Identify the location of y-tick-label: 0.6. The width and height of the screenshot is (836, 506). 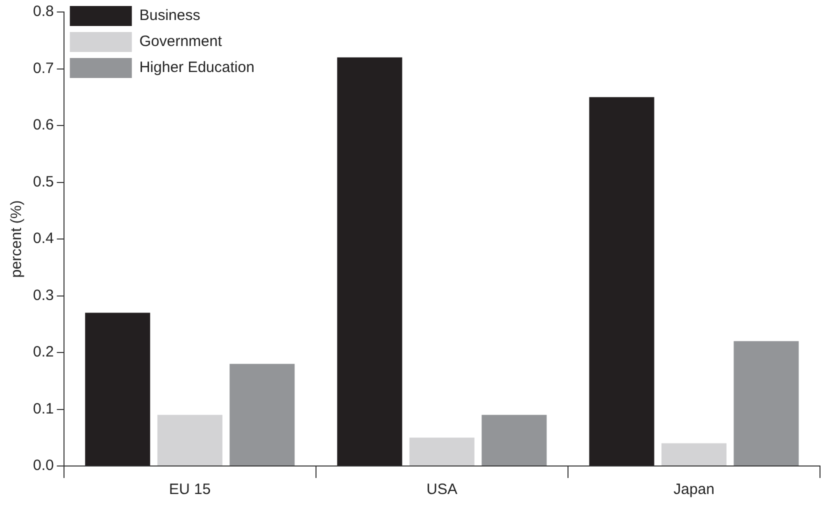
(43, 125).